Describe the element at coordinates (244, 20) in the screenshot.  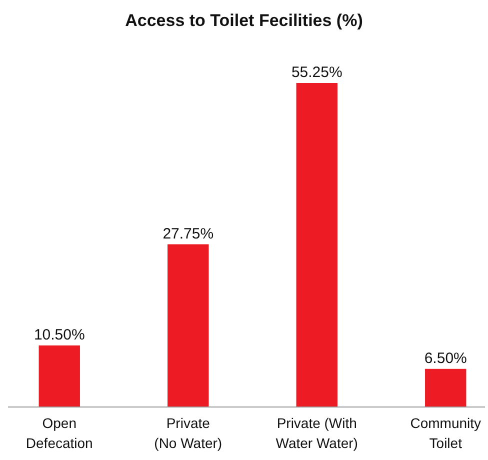
I see `chart-title: Access to Toilet Fecilities (%)` at that location.